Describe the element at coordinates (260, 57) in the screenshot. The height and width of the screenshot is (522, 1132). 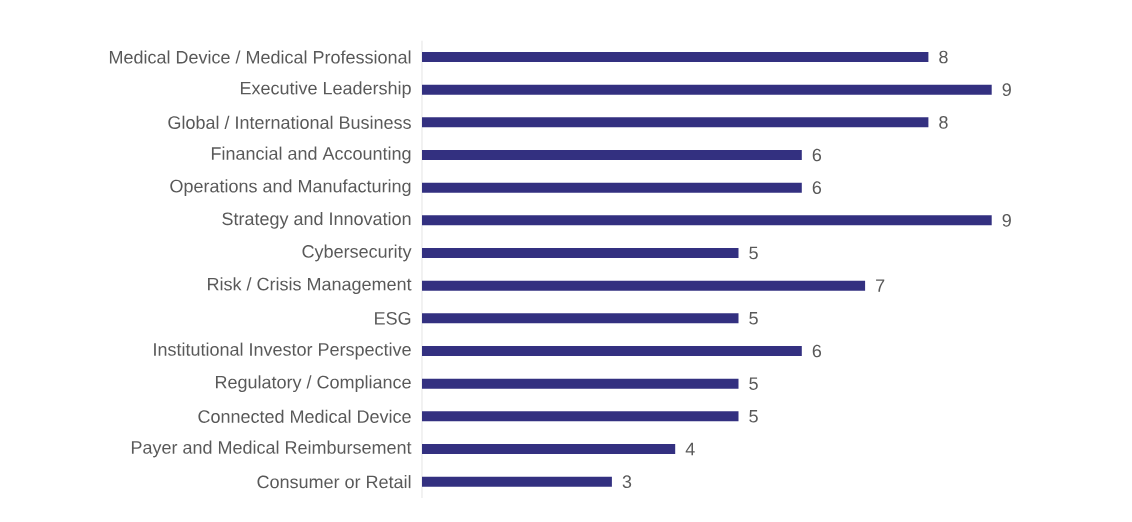
I see `y-tick-label: Medical Device / Medical Professional` at that location.